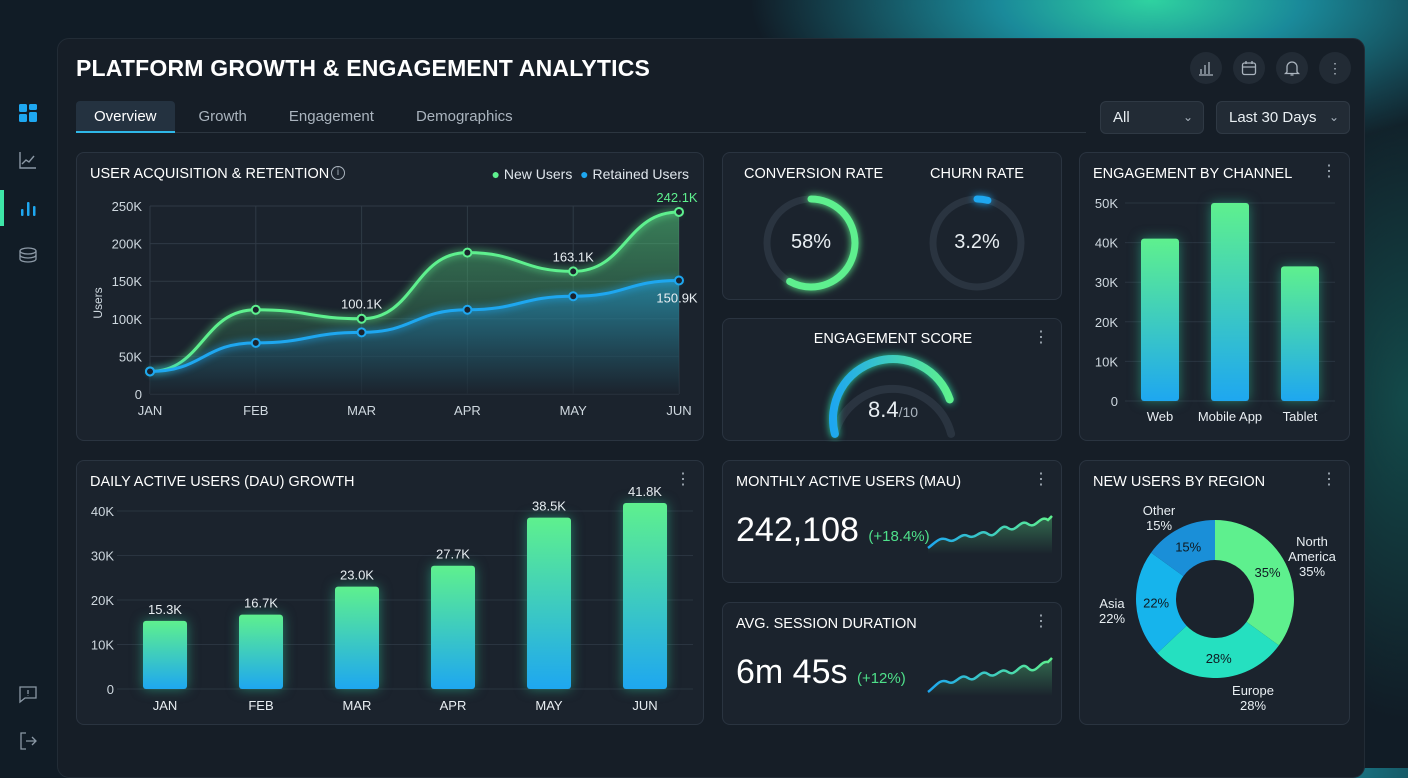 This screenshot has height=778, width=1408. Describe the element at coordinates (645, 491) in the screenshot. I see `data-label: 41.8K` at that location.